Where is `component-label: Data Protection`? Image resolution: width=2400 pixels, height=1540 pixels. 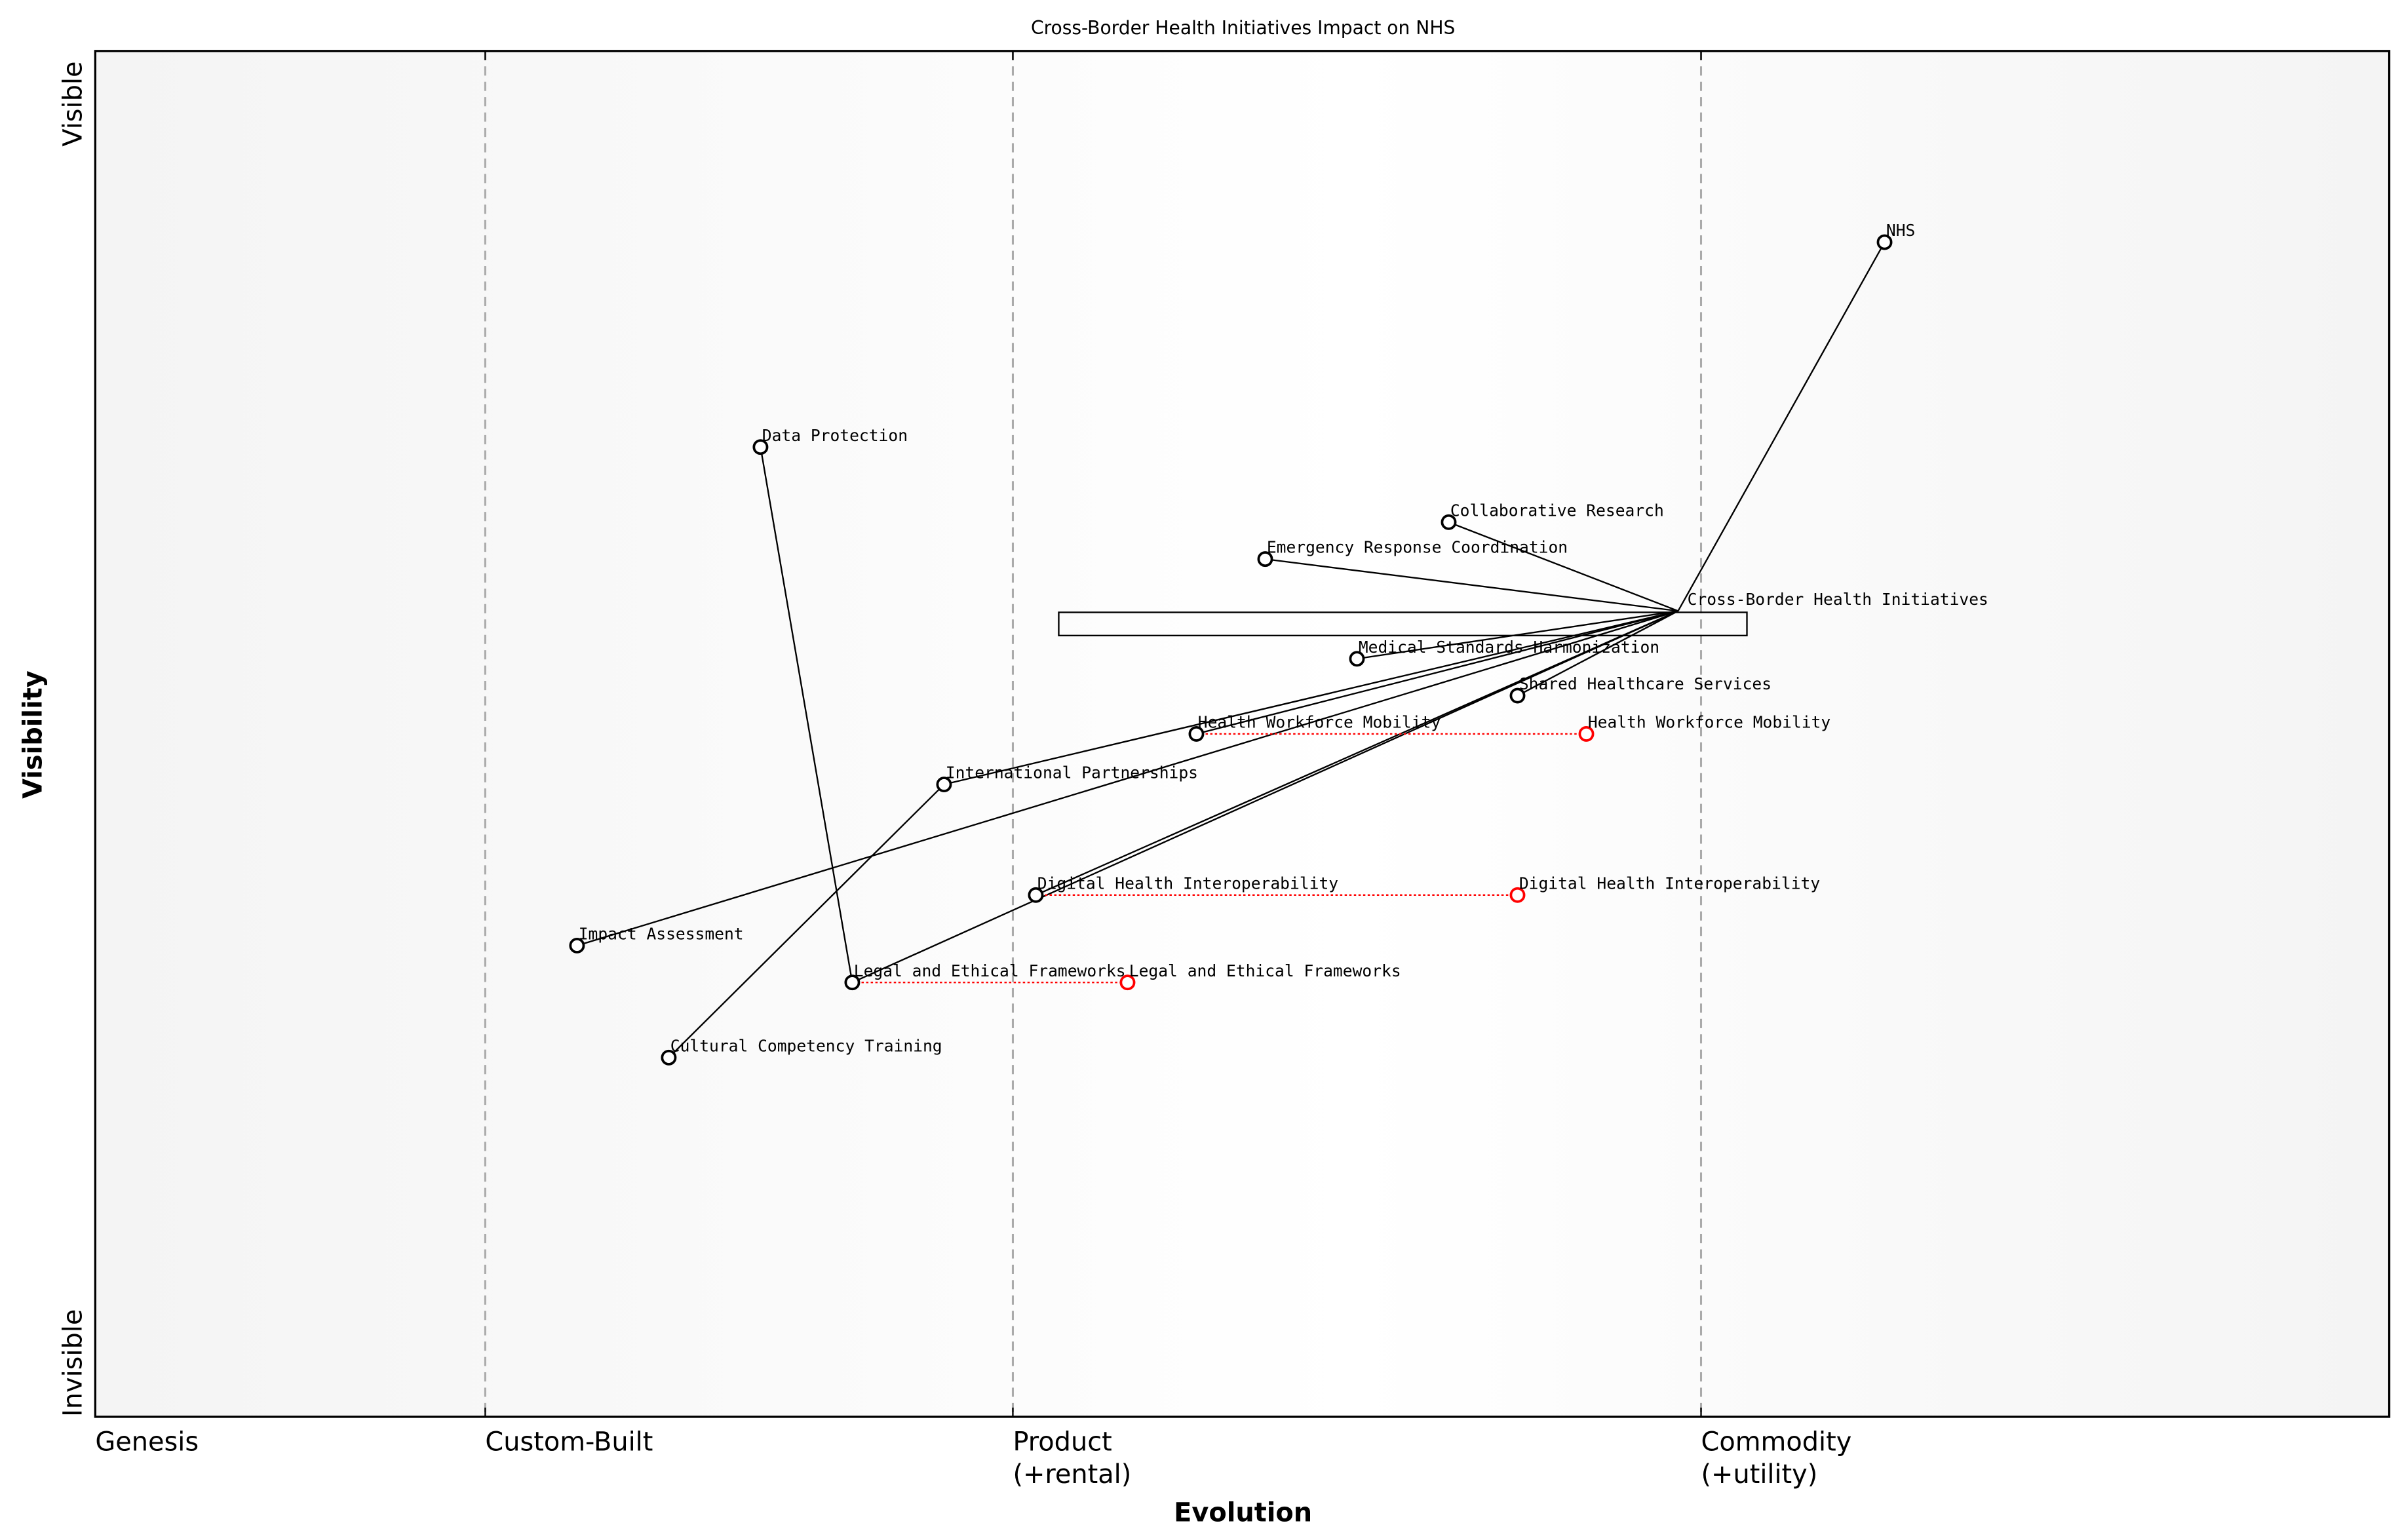
component-label: Data Protection is located at coordinates (835, 435).